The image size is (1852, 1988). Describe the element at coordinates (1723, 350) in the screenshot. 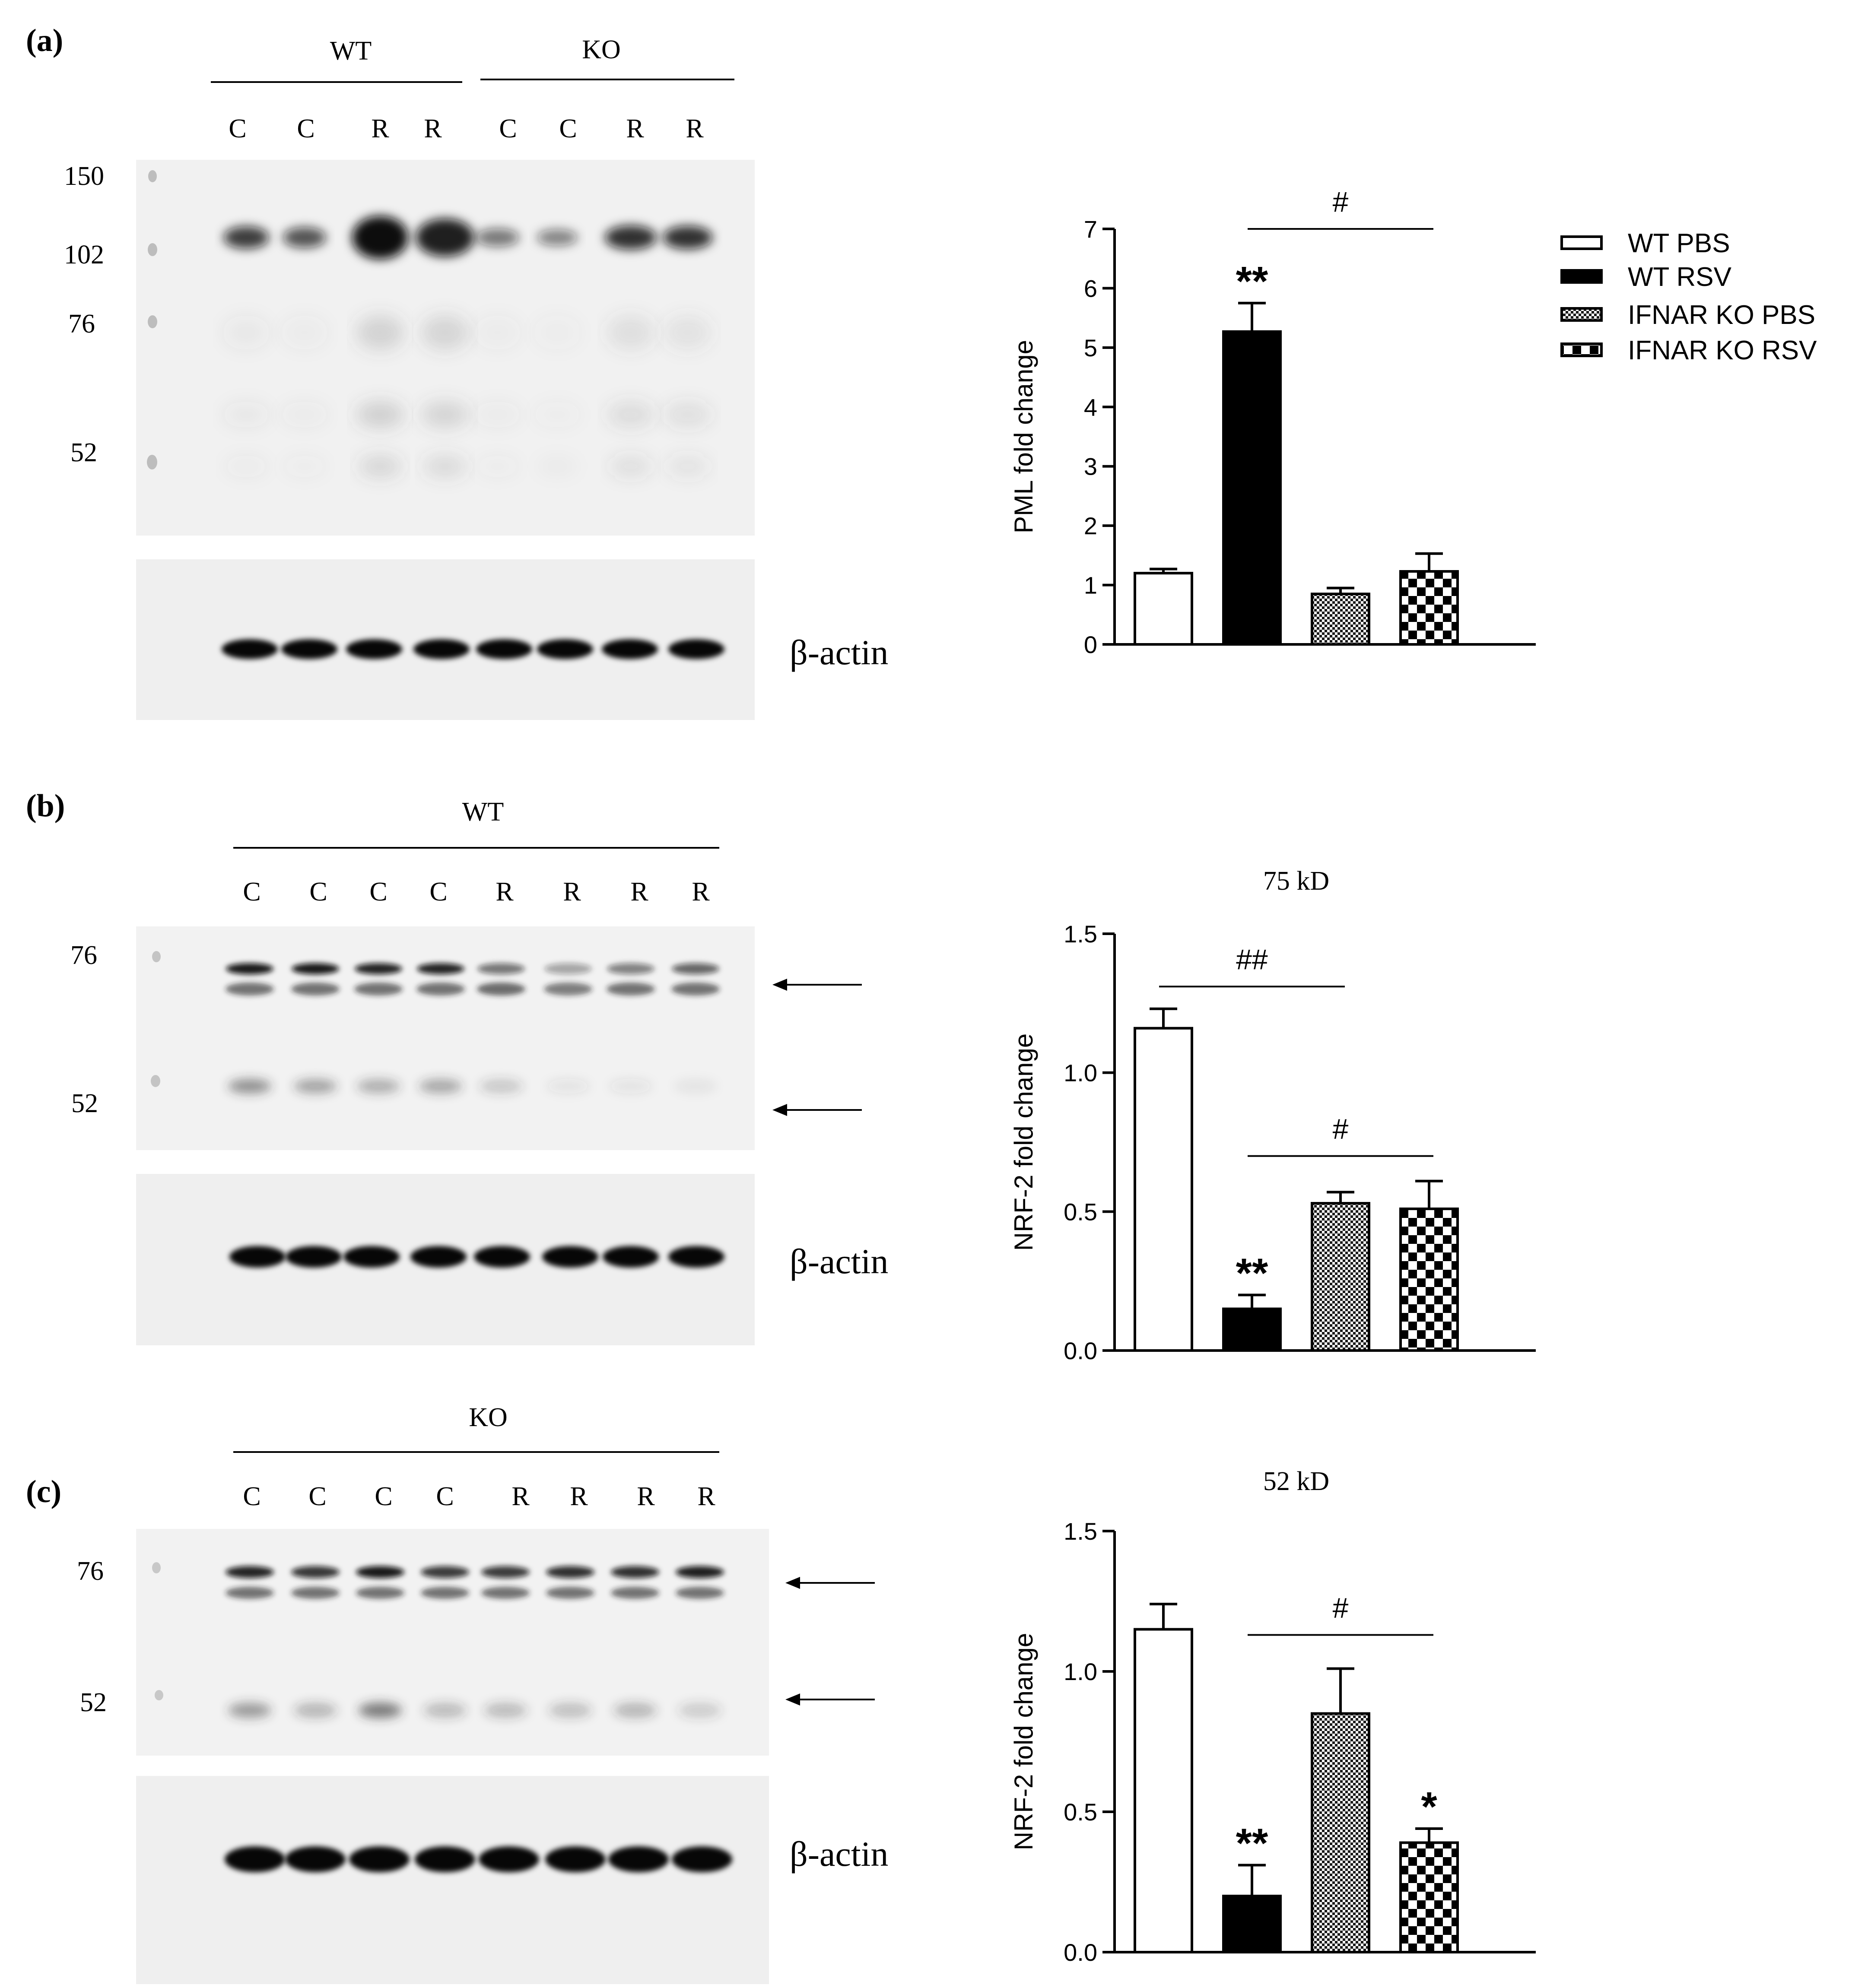

I see `legend-label: IFNAR KO RSV` at that location.